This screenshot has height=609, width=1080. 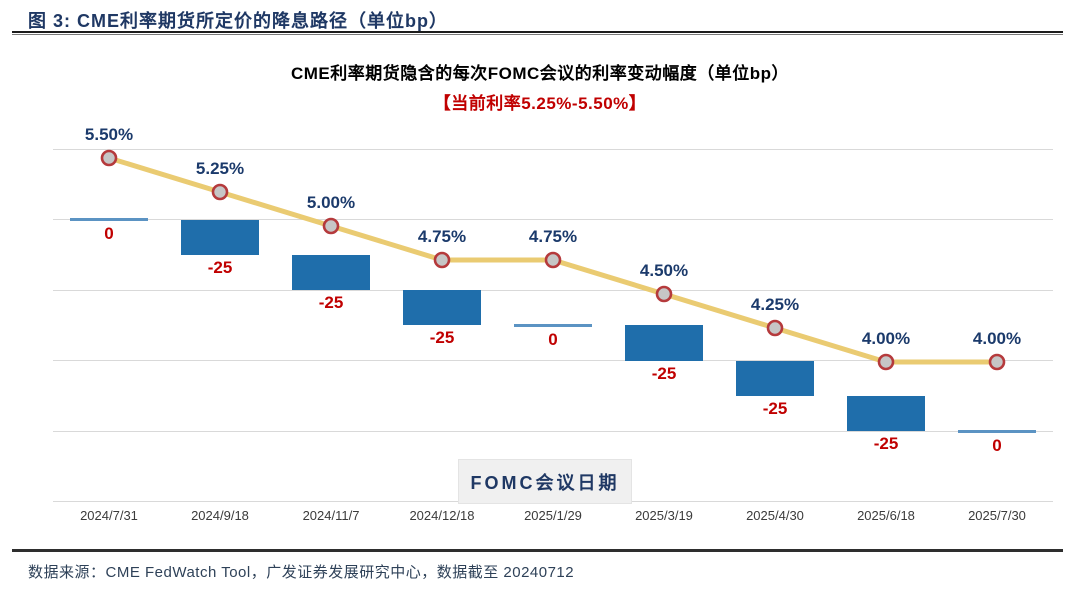 What do you see at coordinates (442, 515) in the screenshot?
I see `x-axis-date-label: 2024/12/18` at bounding box center [442, 515].